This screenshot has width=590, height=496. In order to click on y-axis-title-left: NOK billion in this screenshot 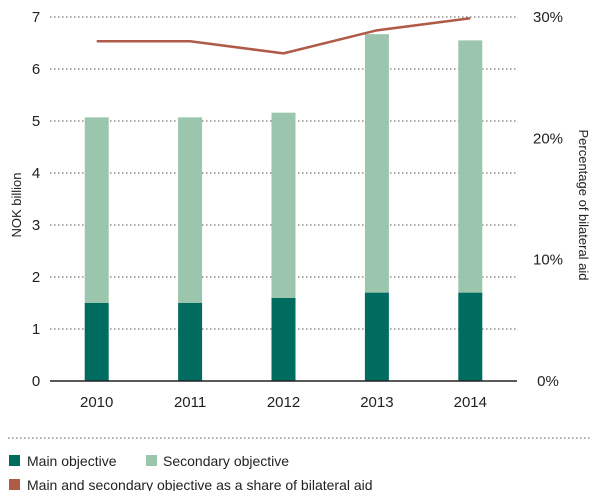, I will do `click(16, 204)`.